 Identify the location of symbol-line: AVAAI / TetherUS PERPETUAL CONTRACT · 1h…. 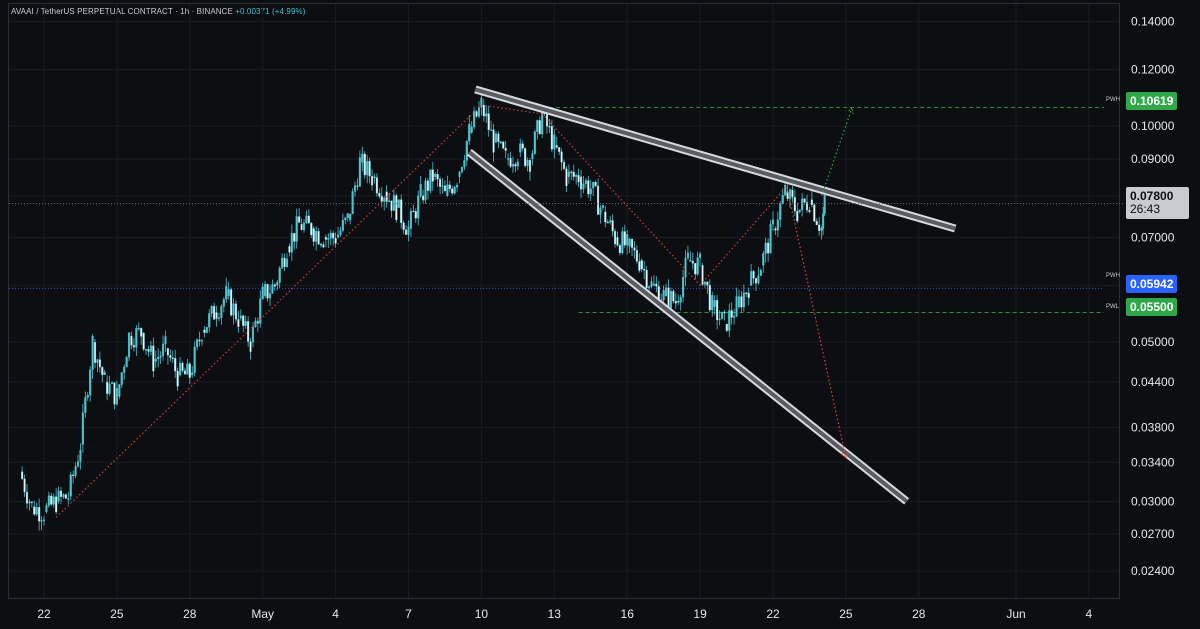
(122, 11).